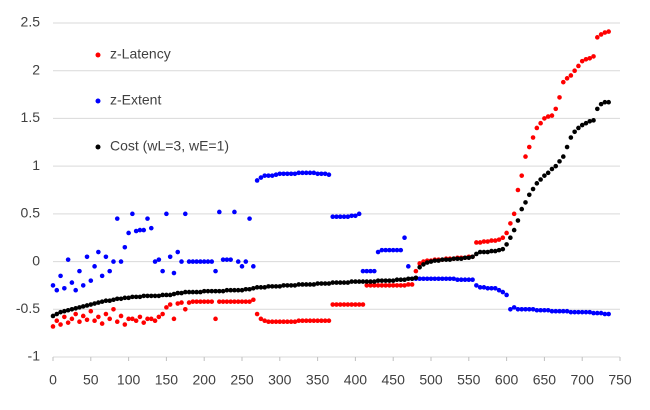  What do you see at coordinates (91, 380) in the screenshot?
I see `x-tick-label: 50` at bounding box center [91, 380].